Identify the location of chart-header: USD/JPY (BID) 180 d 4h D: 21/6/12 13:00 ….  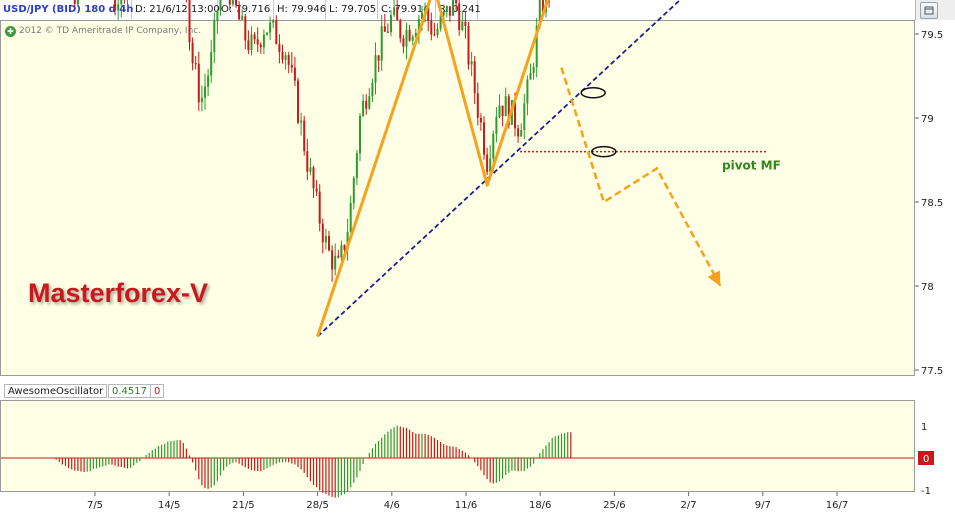
(457, 10).